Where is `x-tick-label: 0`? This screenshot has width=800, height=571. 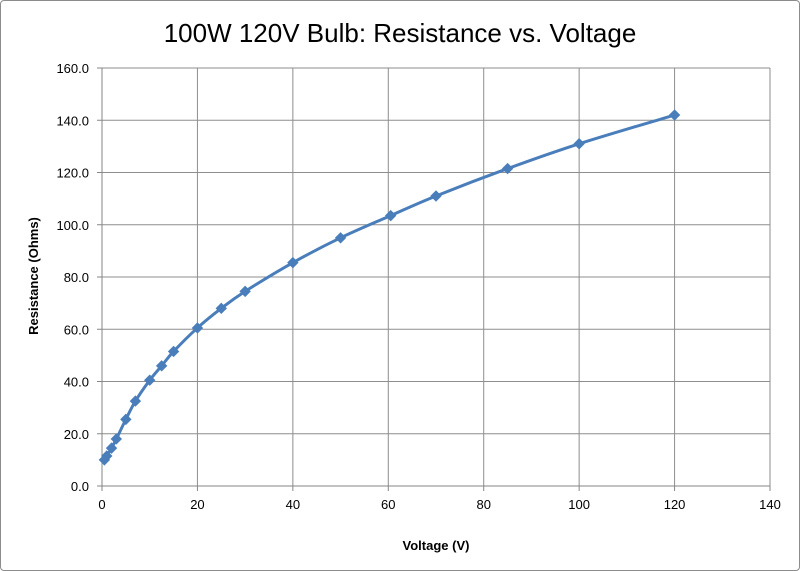
x-tick-label: 0 is located at coordinates (101, 504).